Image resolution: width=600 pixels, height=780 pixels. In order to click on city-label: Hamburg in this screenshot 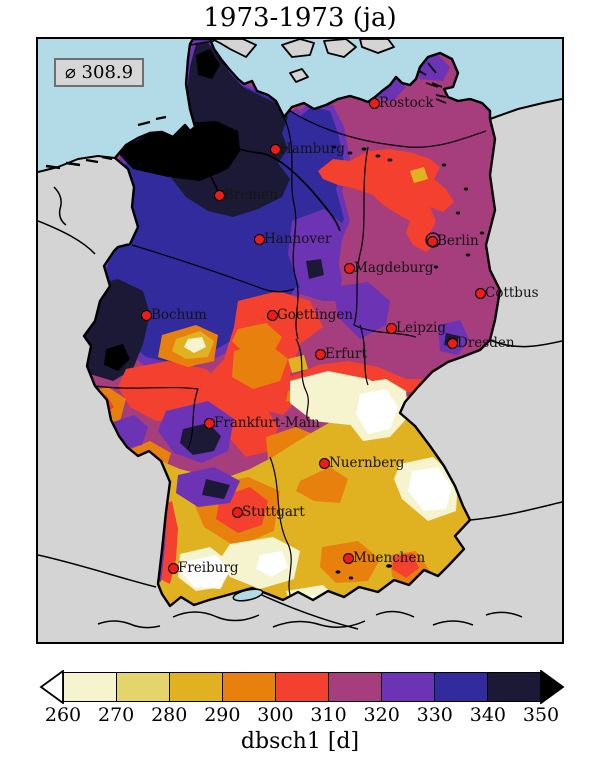, I will do `click(313, 149)`.